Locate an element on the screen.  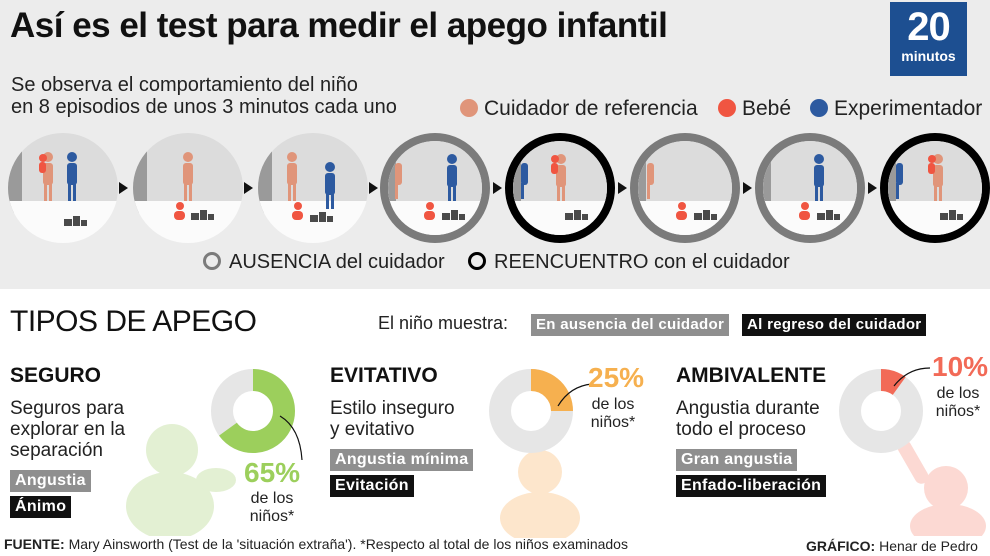
legend-baby: Bebé is located at coordinates (754, 109).